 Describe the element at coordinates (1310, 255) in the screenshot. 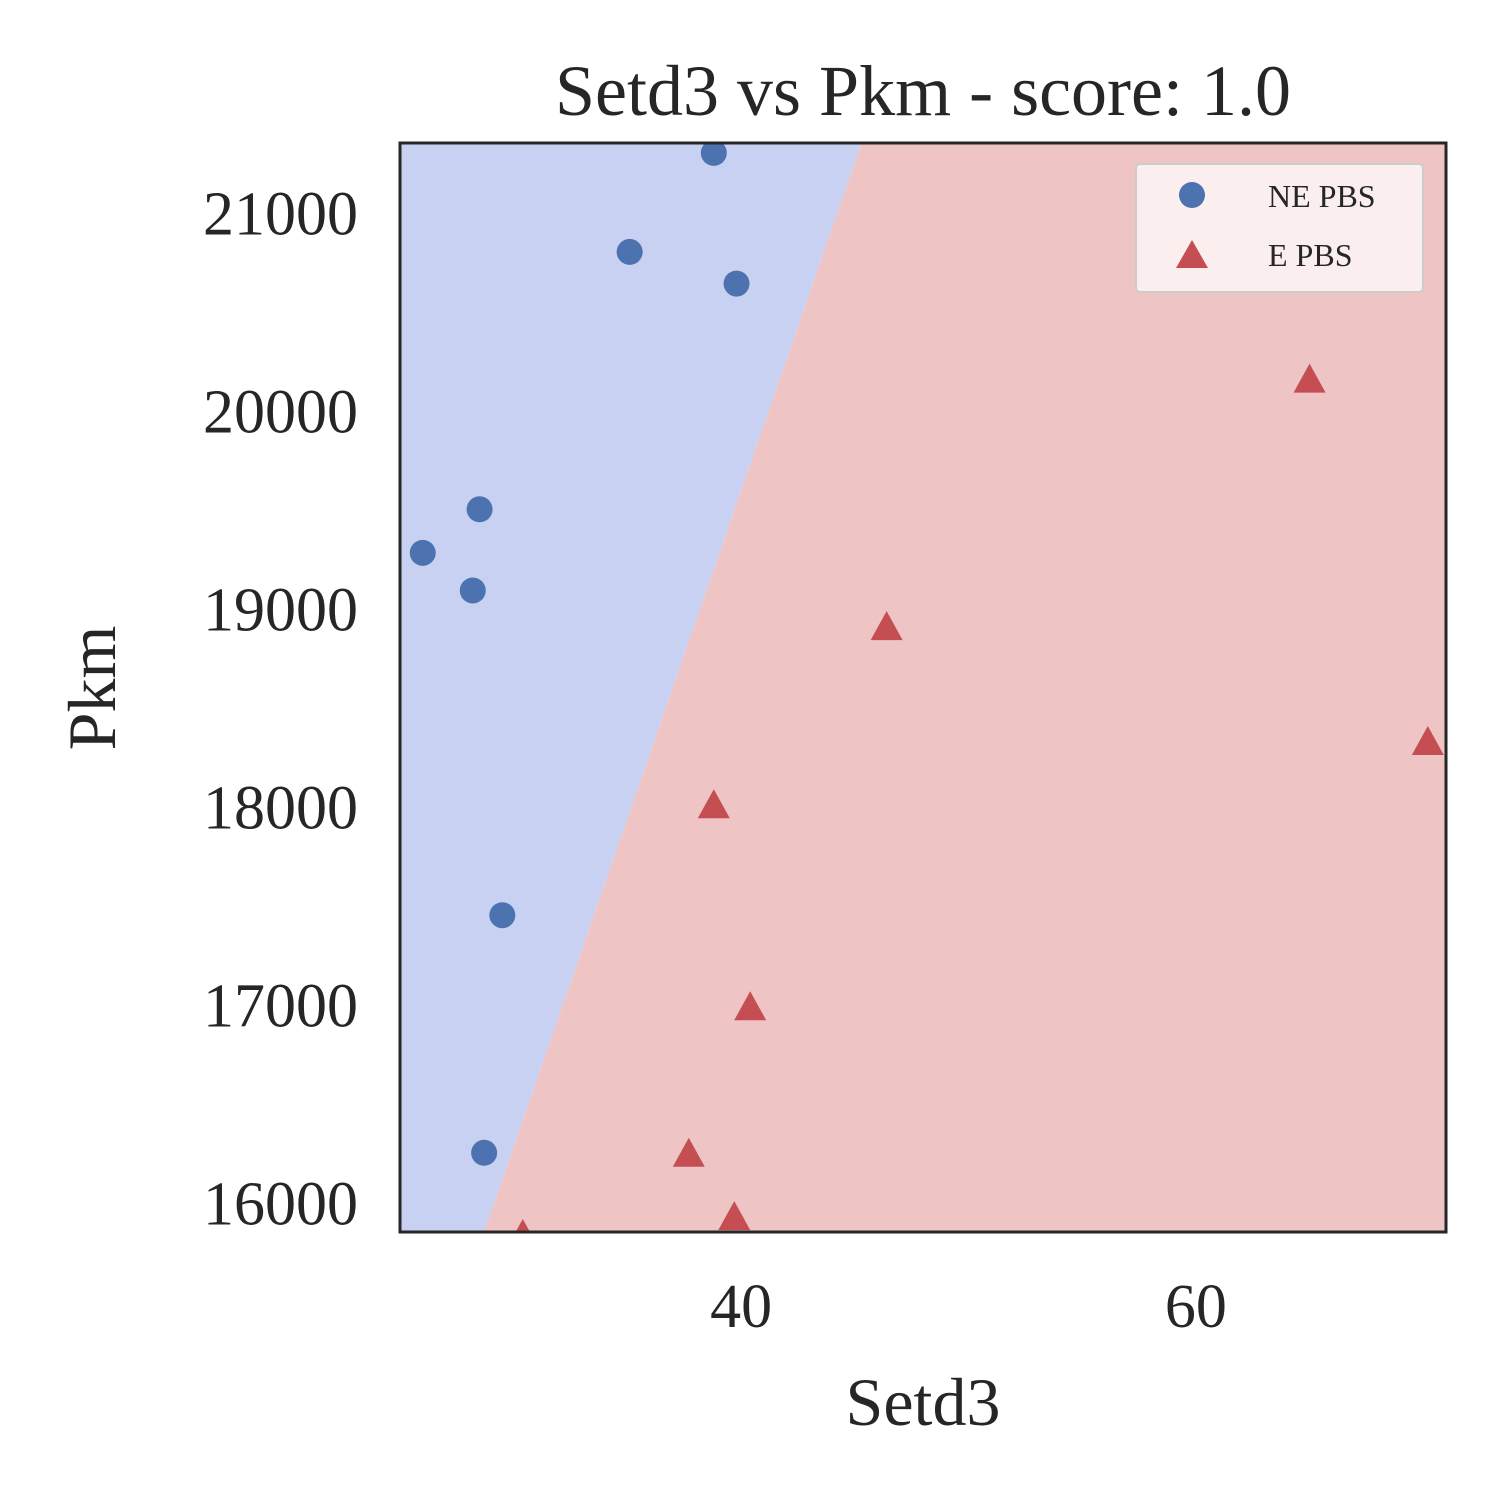

I see `legend-label-e-pbs: E PBS` at that location.